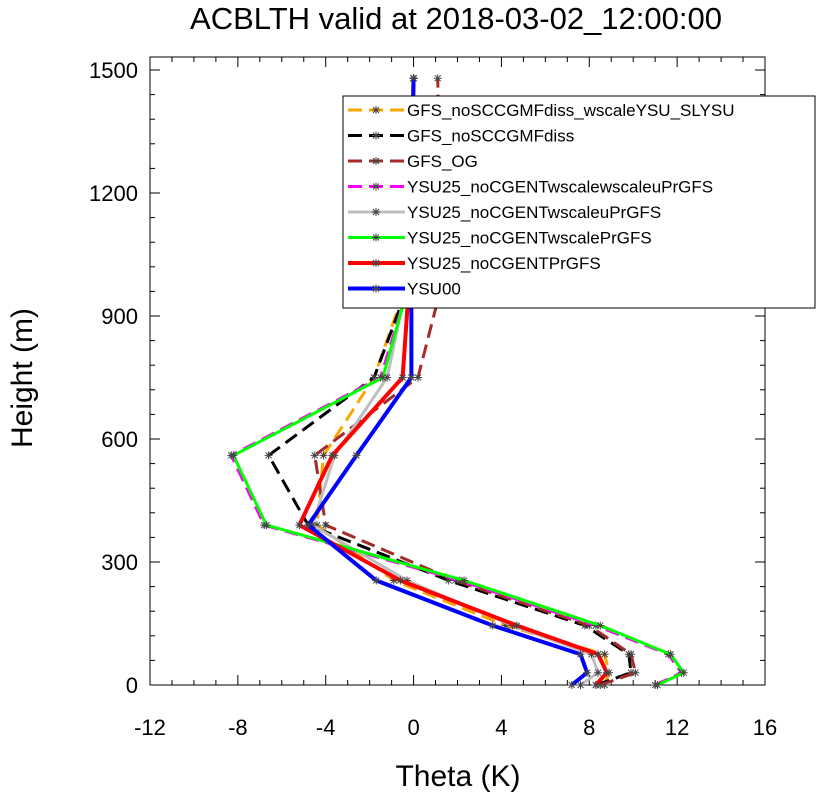 Image resolution: width=817 pixels, height=797 pixels. I want to click on x-tick-label: 4, so click(501, 727).